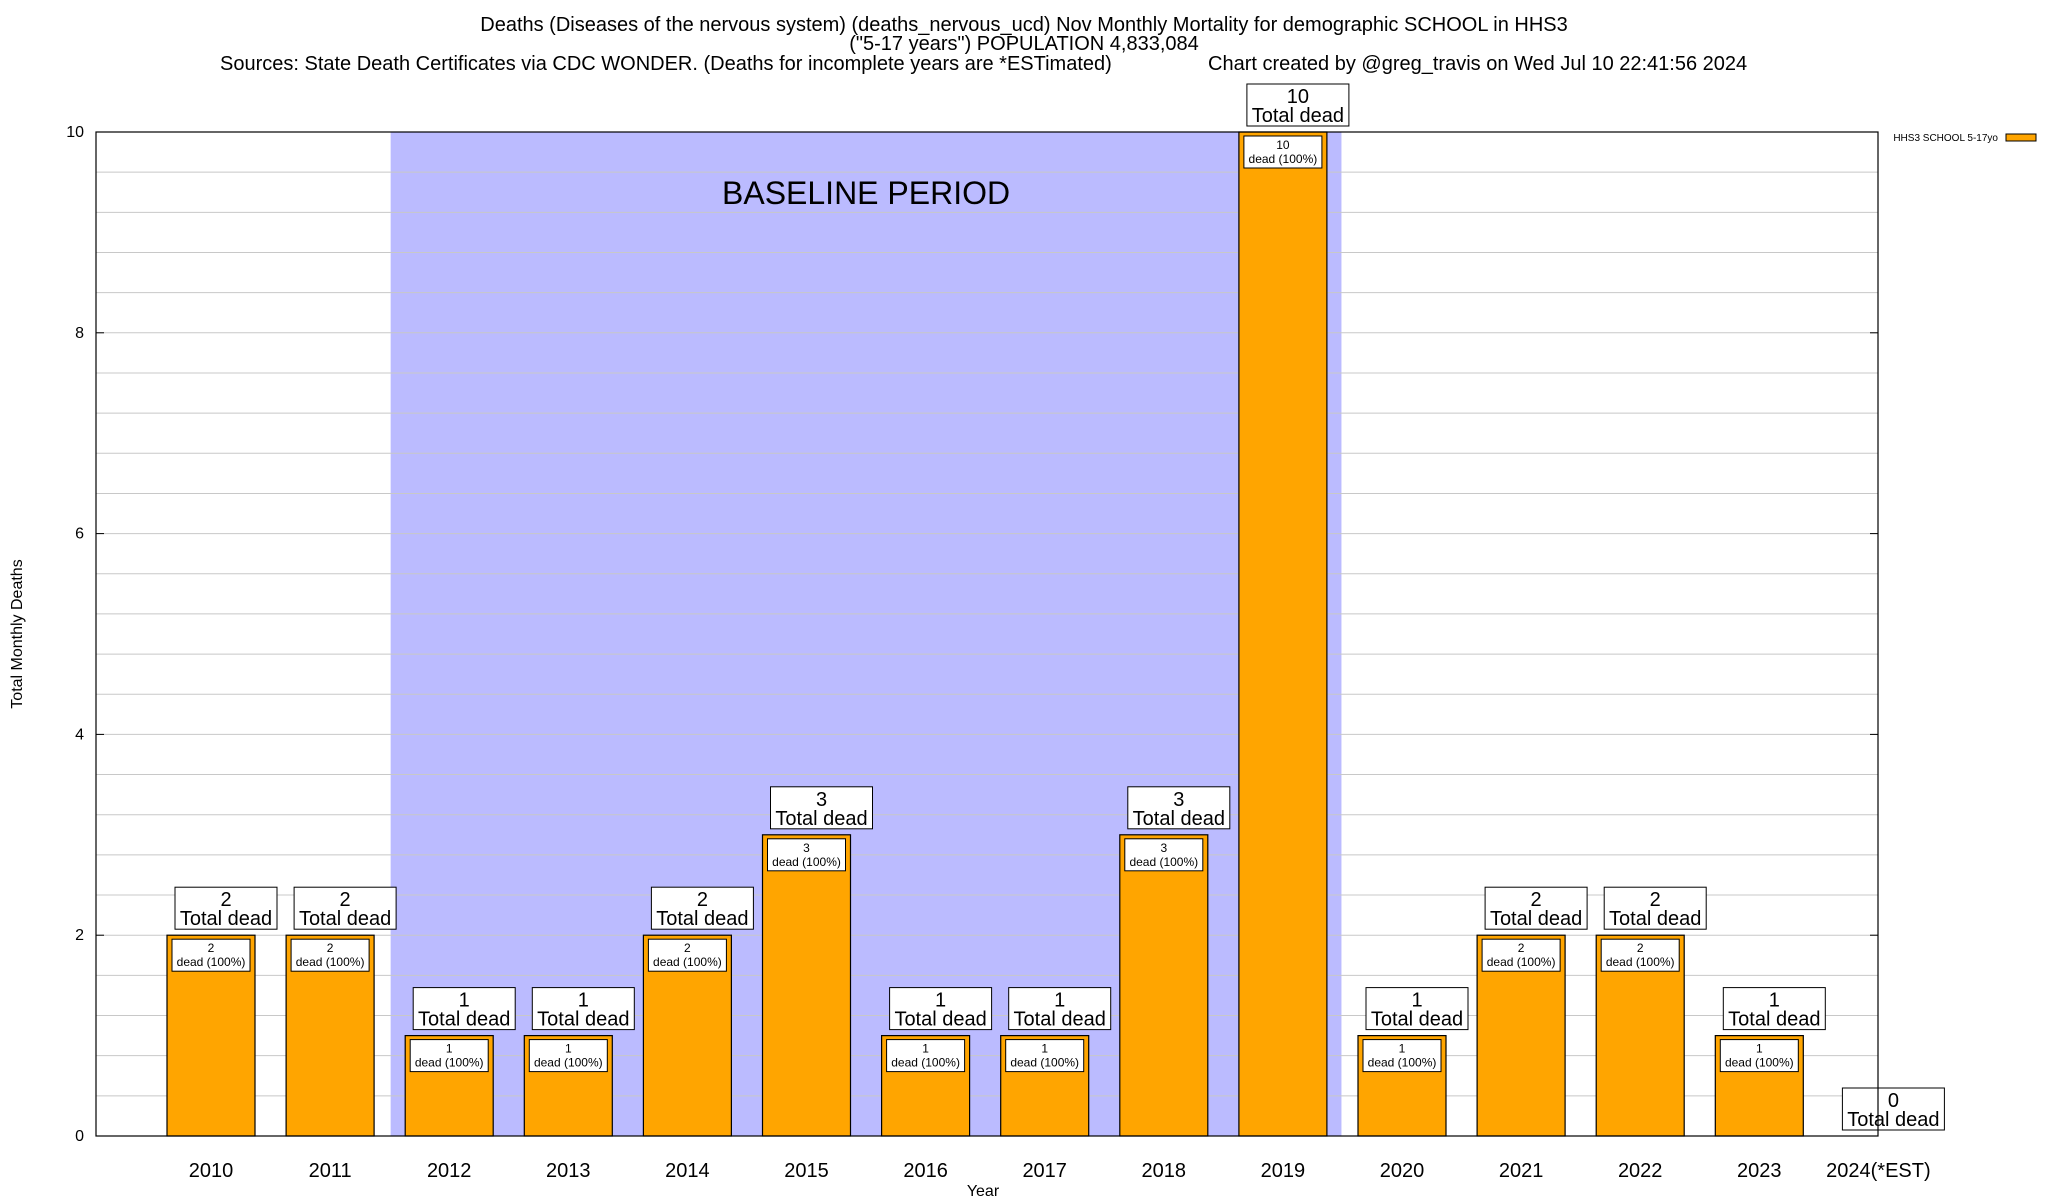 This screenshot has height=1200, width=2048. Describe the element at coordinates (75, 132) in the screenshot. I see `y-tick-label: 10` at that location.